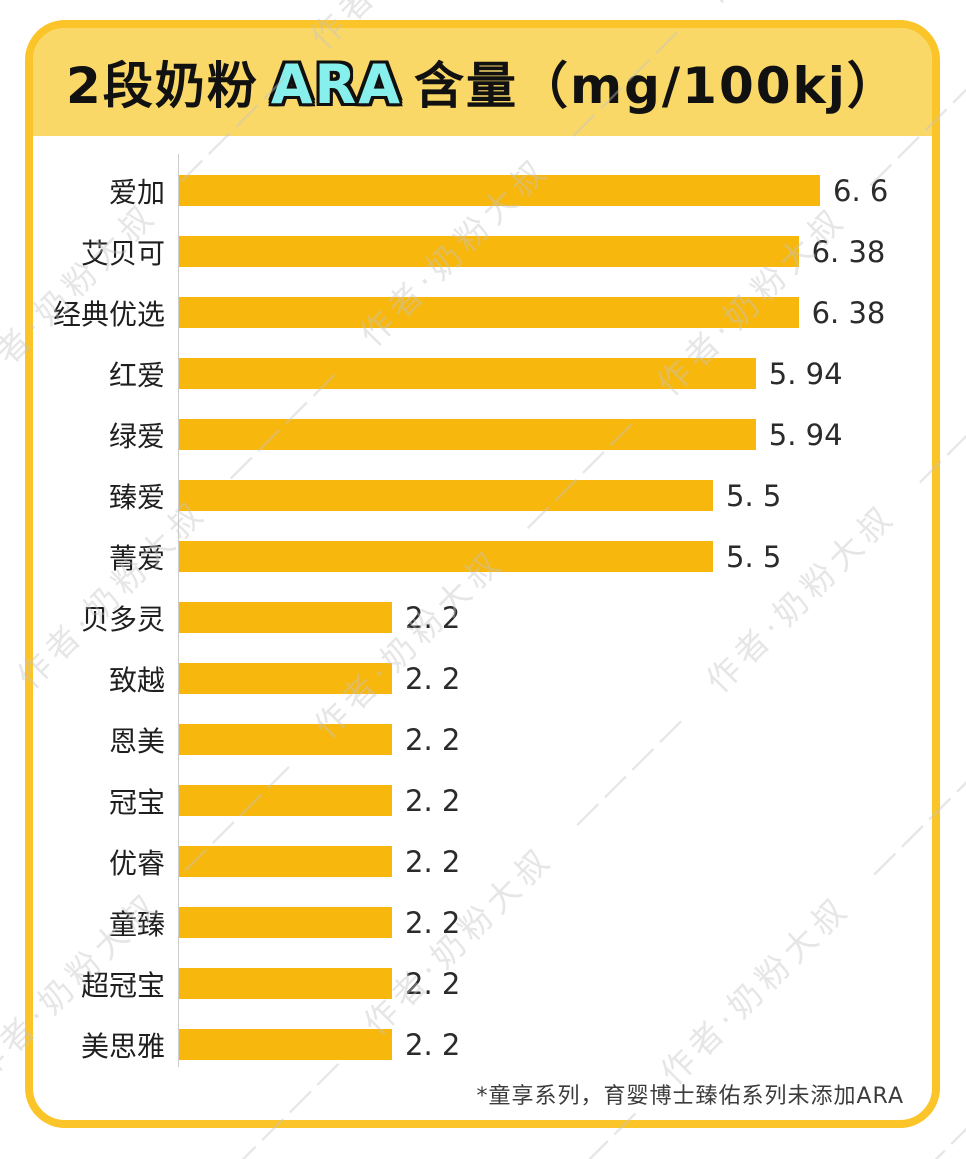 The width and height of the screenshot is (966, 1159). I want to click on bar-row: 绿爱 5. 94, so click(482, 434).